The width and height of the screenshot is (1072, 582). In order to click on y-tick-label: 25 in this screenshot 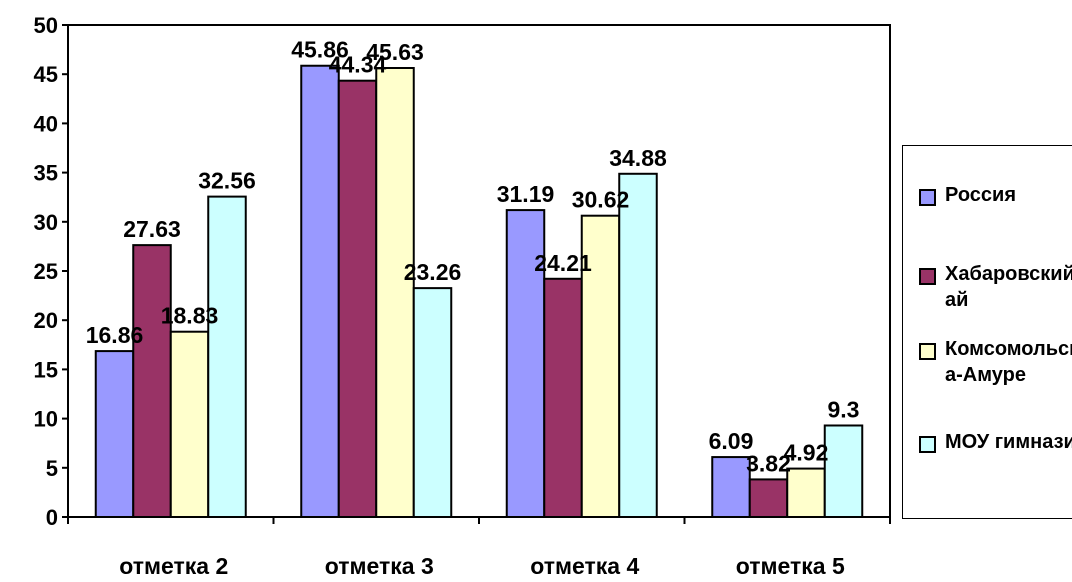, I will do `click(46, 271)`.